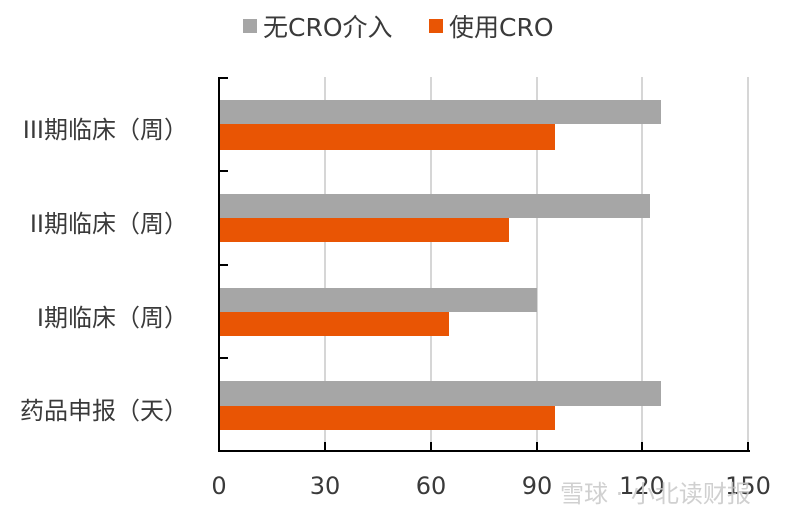 The width and height of the screenshot is (800, 518). I want to click on watermark: 雪球 · 小北读财报, so click(655, 494).